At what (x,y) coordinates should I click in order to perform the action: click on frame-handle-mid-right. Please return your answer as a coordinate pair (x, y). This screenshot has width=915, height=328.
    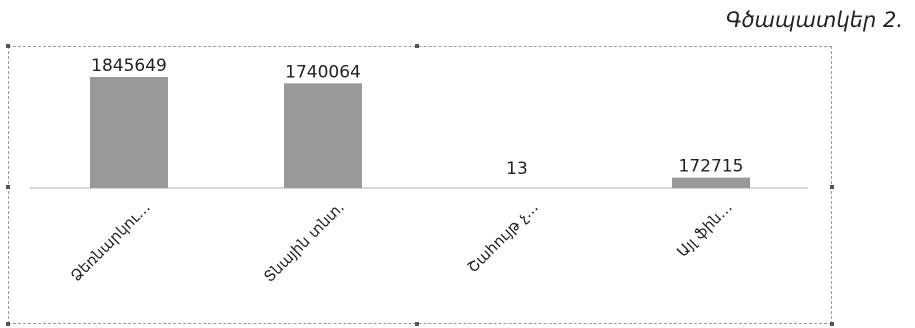
    Looking at the image, I should click on (832, 187).